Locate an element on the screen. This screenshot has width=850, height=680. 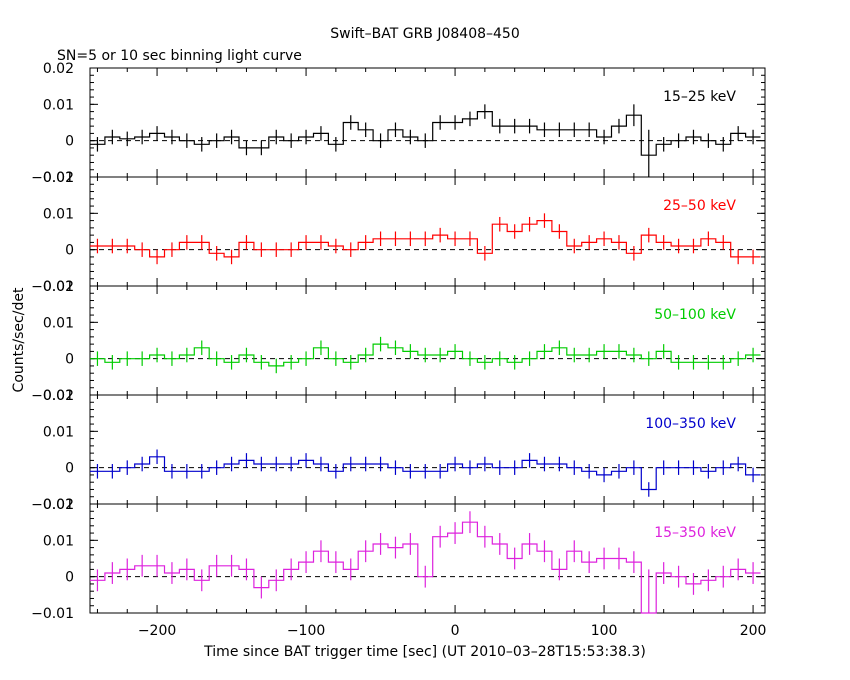
band-label: 15–25 keV is located at coordinates (699, 97).